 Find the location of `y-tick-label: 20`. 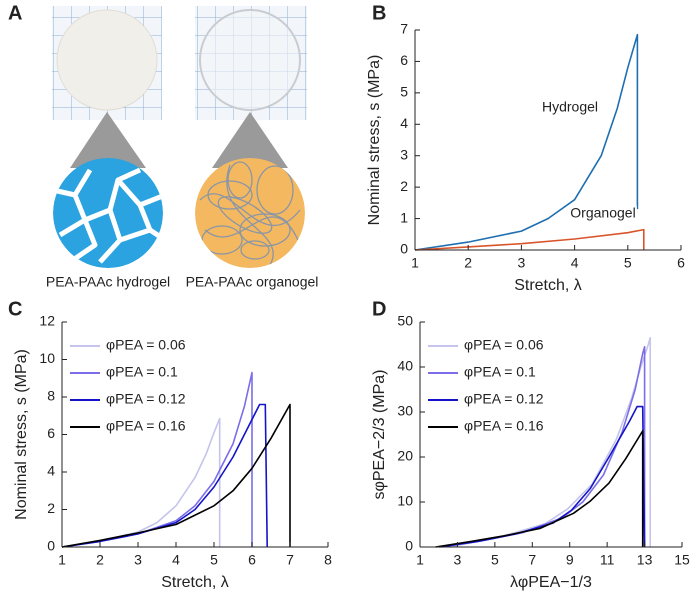

y-tick-label: 20 is located at coordinates (405, 456).